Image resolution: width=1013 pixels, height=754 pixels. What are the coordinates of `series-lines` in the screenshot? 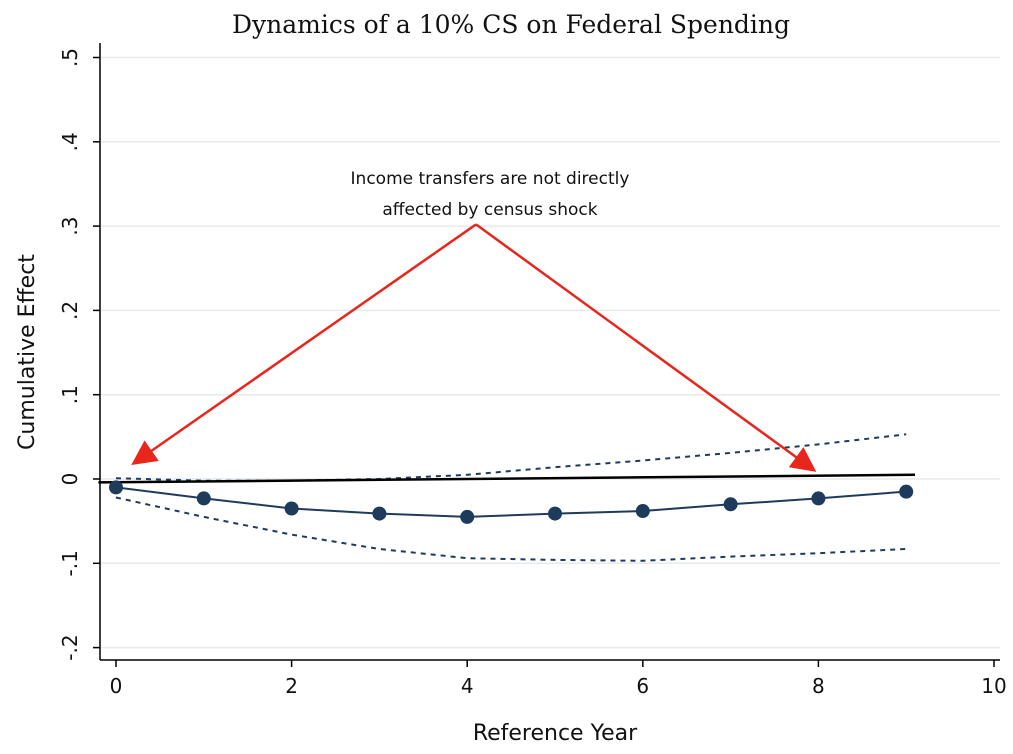 It's located at (507, 497).